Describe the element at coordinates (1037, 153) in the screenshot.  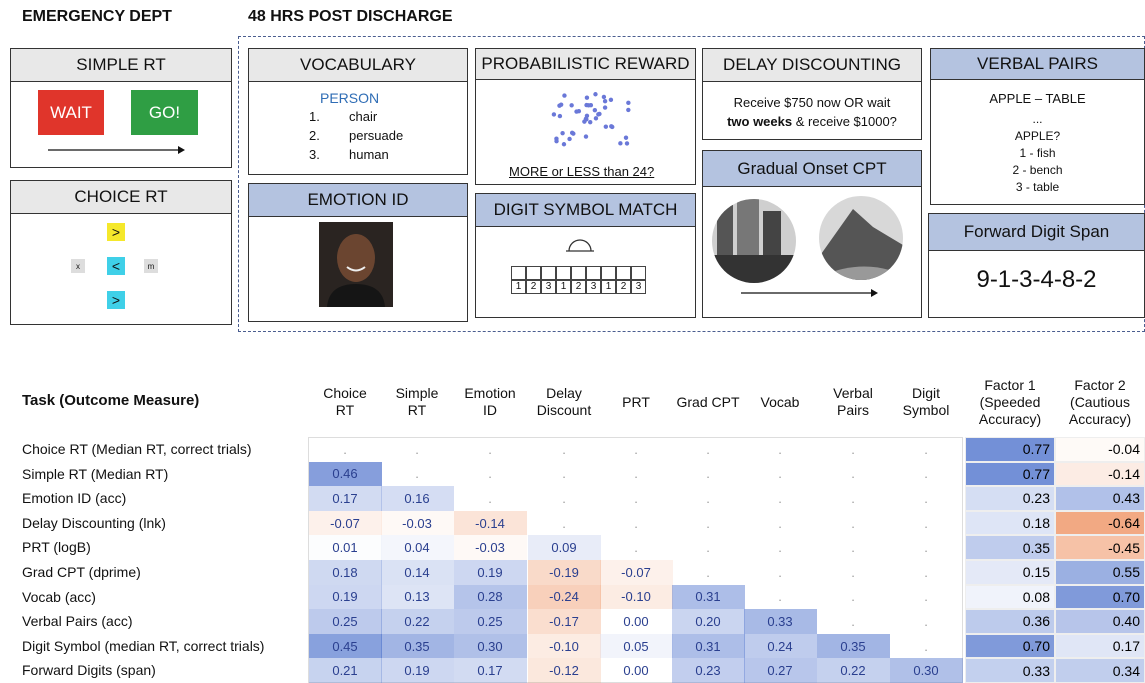
I see `pair-line: 1 - fish` at that location.